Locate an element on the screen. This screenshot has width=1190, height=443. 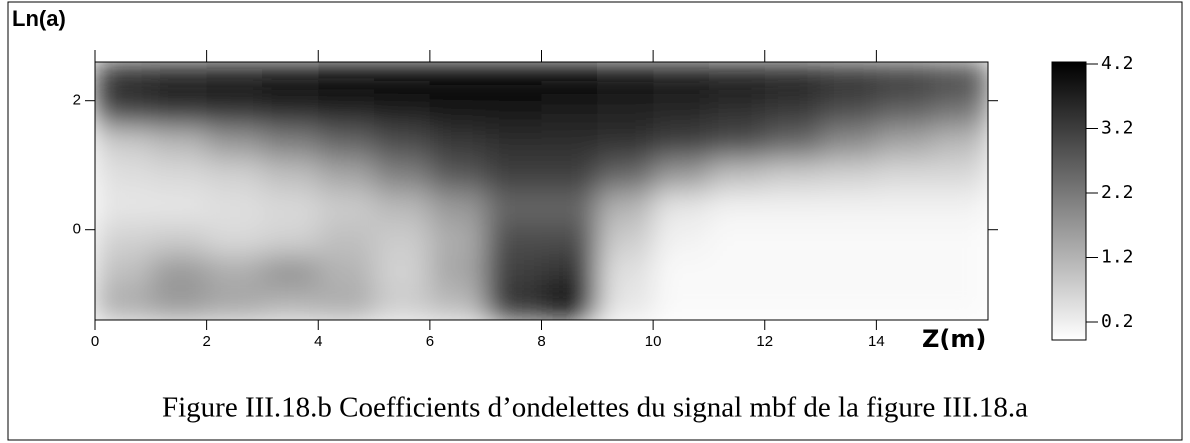
colorbar-tick-label: 2.2 is located at coordinates (1117, 192).